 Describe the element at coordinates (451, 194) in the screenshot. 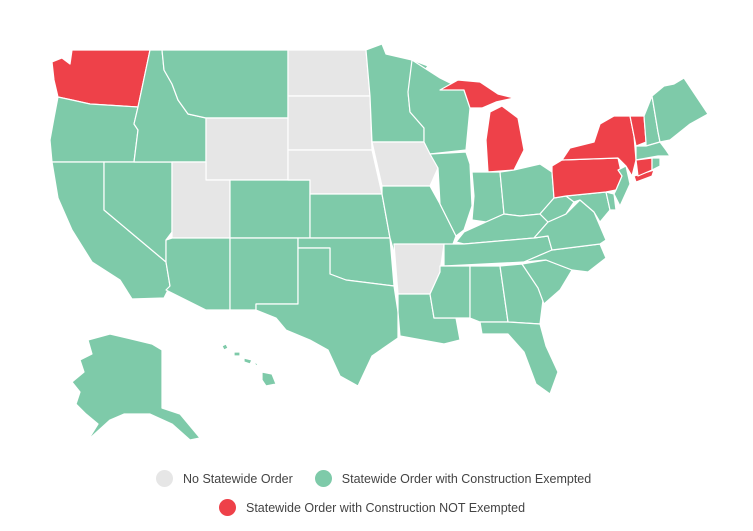

I see `state-illinois` at that location.